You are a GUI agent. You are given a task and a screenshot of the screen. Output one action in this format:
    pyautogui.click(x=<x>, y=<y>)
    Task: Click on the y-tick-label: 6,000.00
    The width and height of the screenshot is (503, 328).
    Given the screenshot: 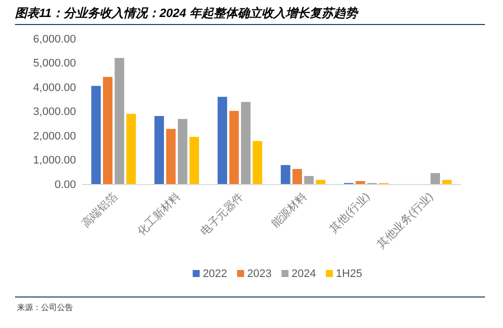 What is the action you would take?
    pyautogui.click(x=54, y=39)
    